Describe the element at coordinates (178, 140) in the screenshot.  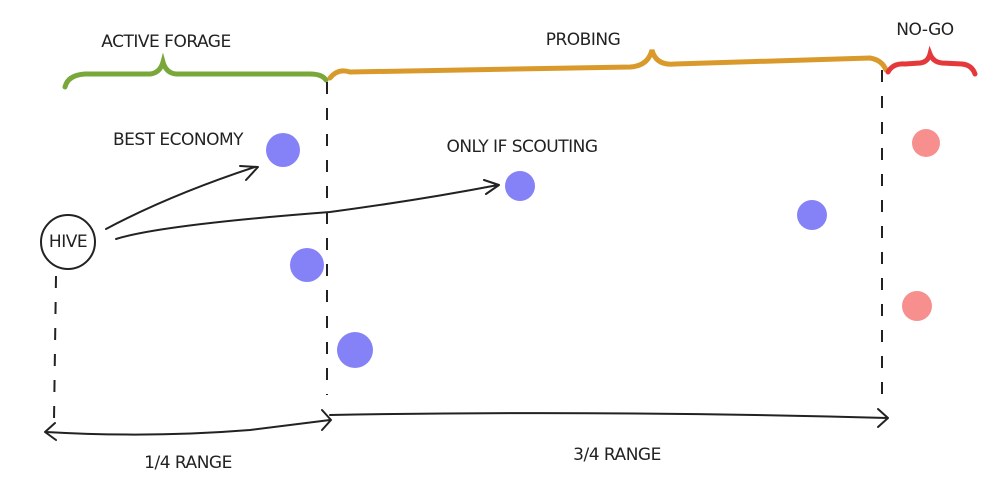
I see `annotation: BEST ECONOMY` at that location.